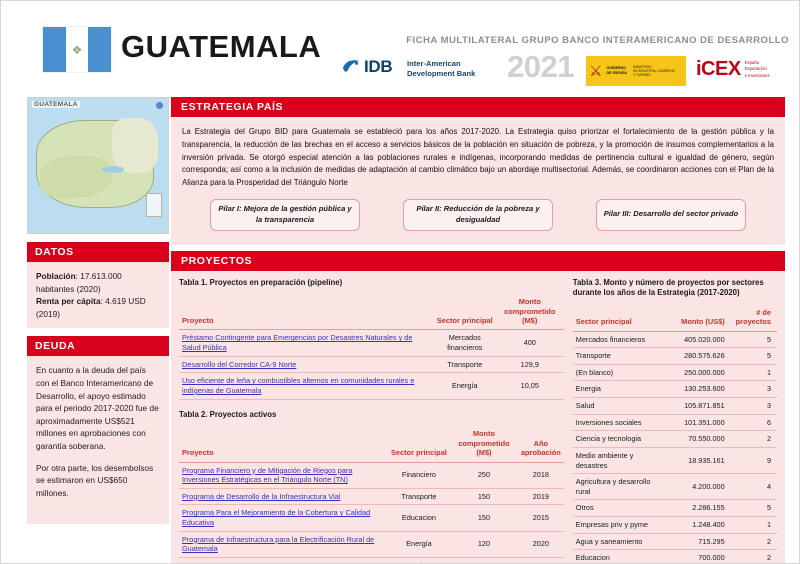 The width and height of the screenshot is (800, 564). What do you see at coordinates (283, 444) in the screenshot?
I see `tabla2-col-proyecto: Proyecto` at bounding box center [283, 444].